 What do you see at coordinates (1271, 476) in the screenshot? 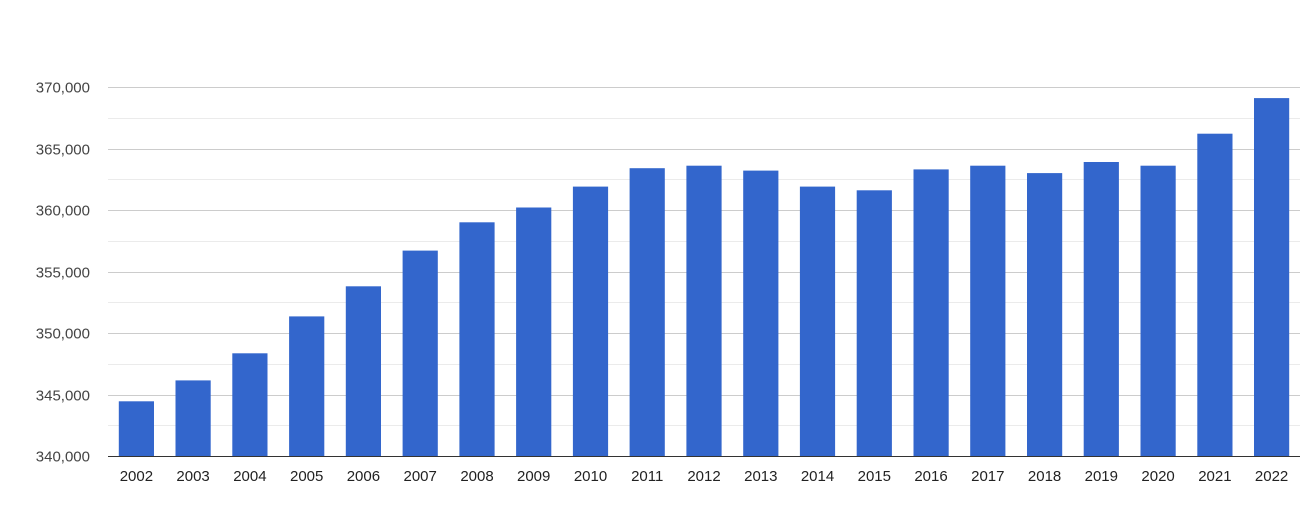
I see `x-tick-label-2022: 2022` at bounding box center [1271, 476].